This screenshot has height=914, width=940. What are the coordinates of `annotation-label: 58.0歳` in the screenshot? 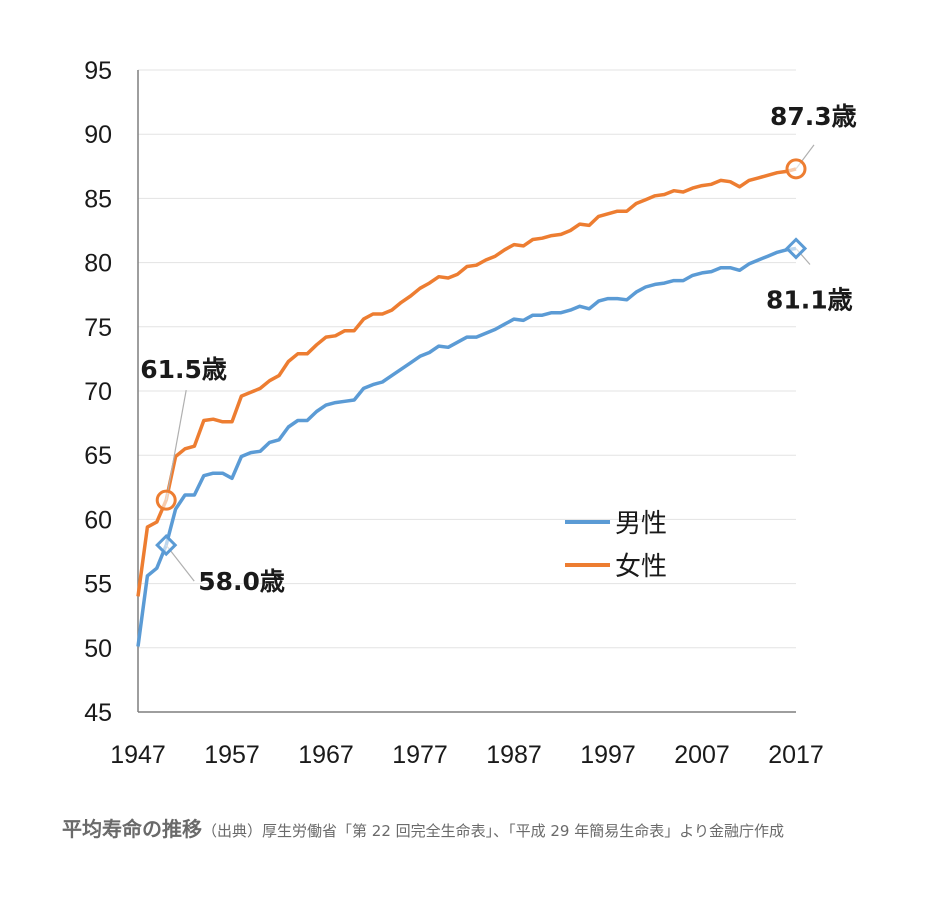 It's located at (241, 581).